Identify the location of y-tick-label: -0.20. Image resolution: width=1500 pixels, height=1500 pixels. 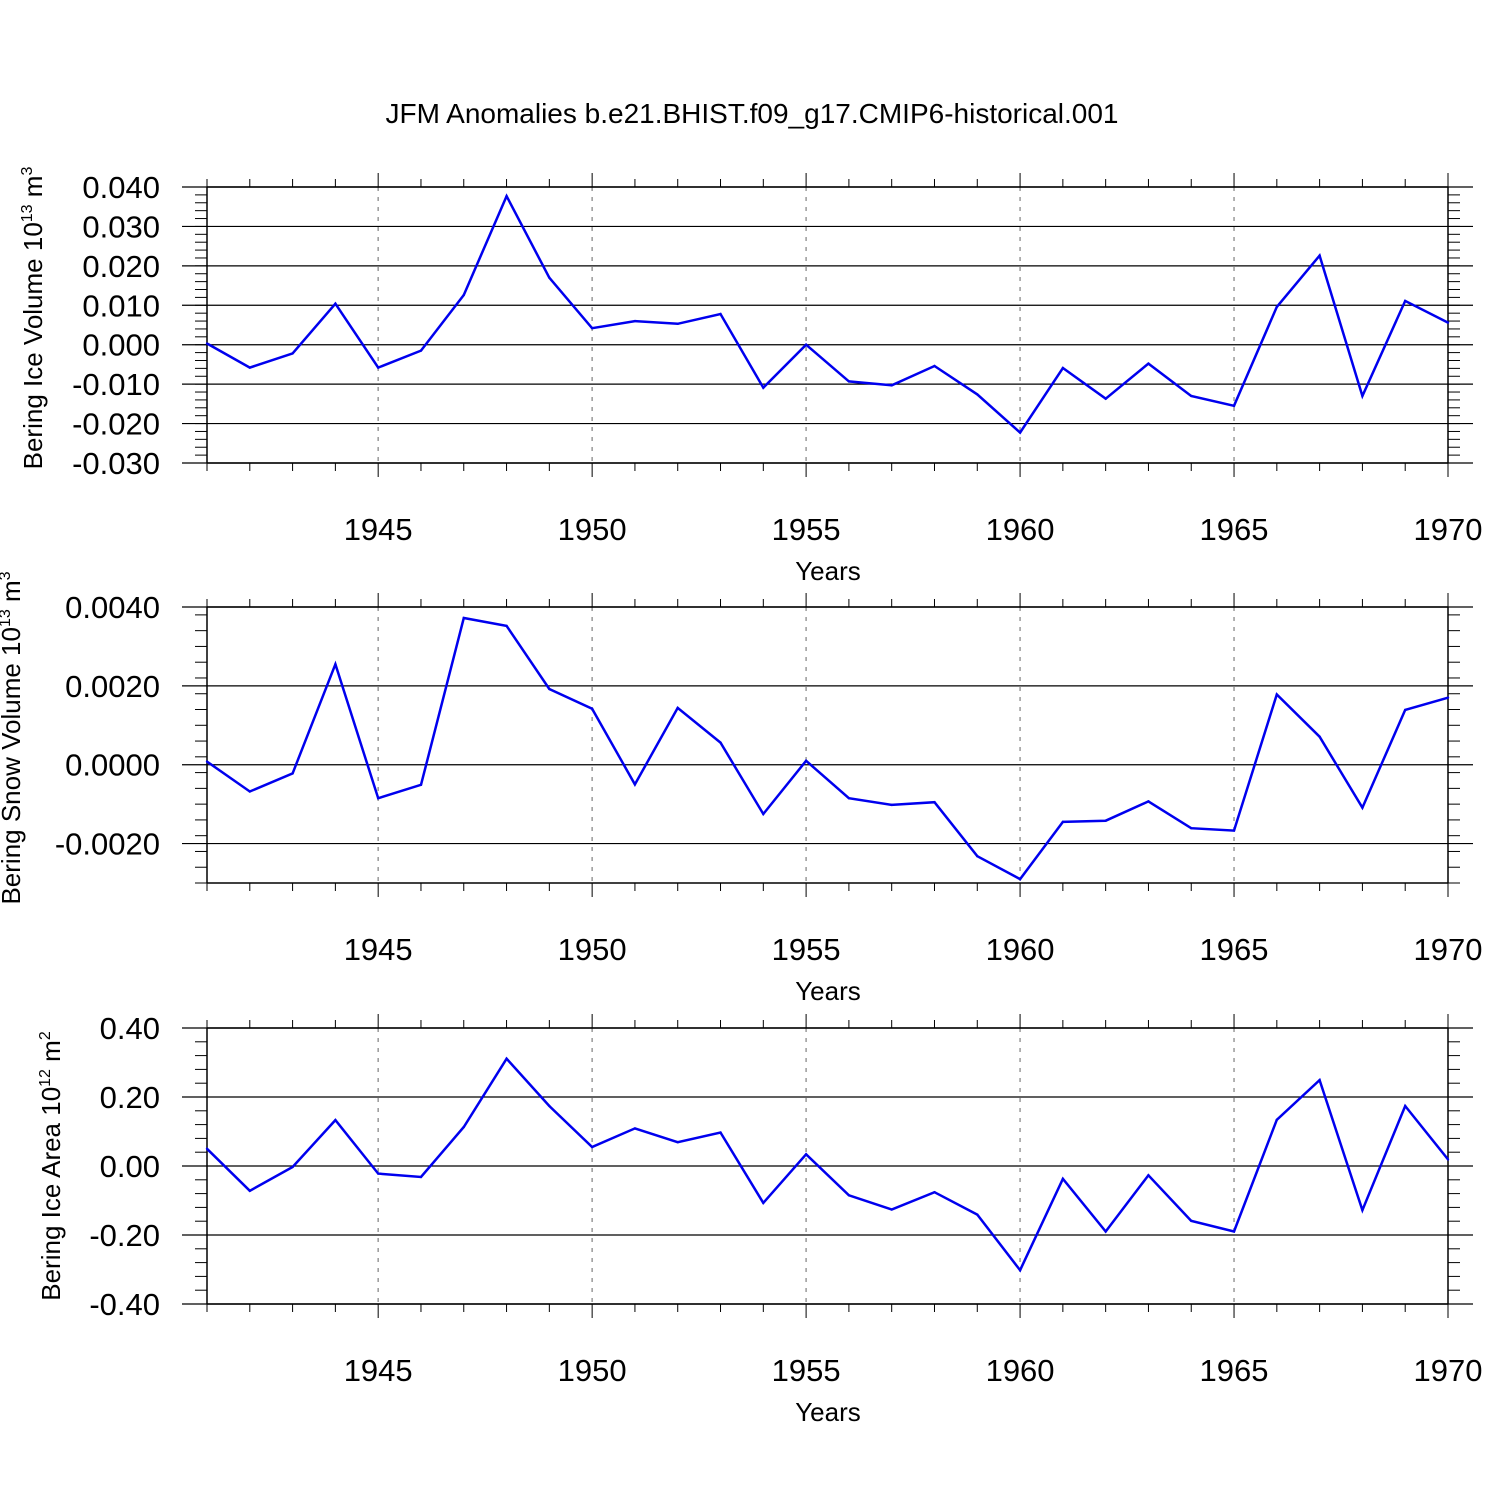
(124, 1235).